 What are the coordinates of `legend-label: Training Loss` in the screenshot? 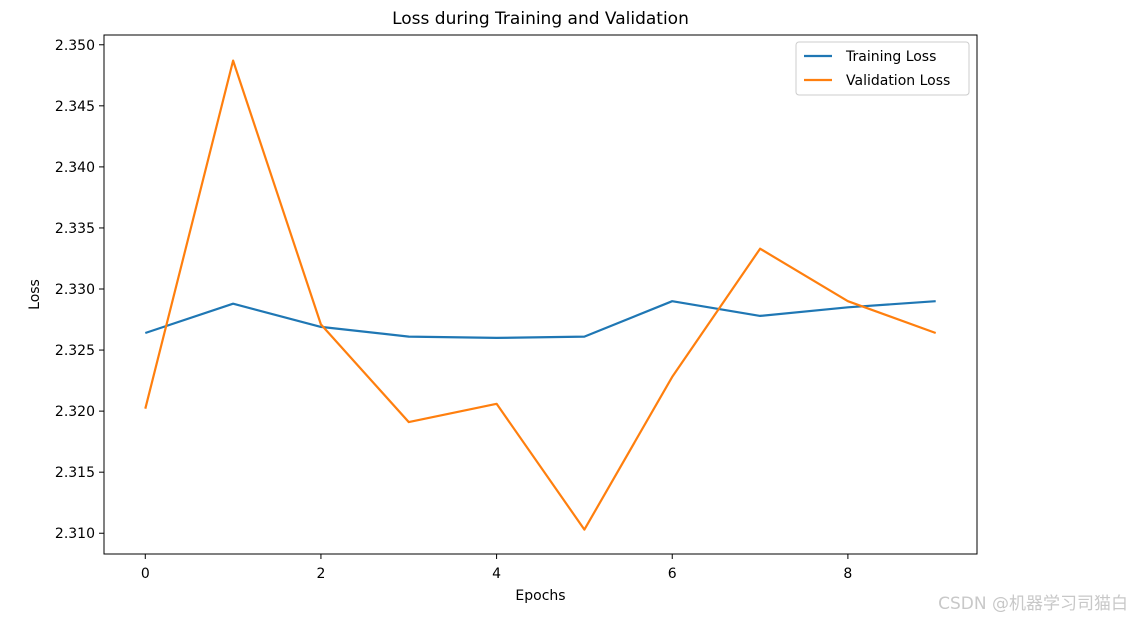 It's located at (890, 57).